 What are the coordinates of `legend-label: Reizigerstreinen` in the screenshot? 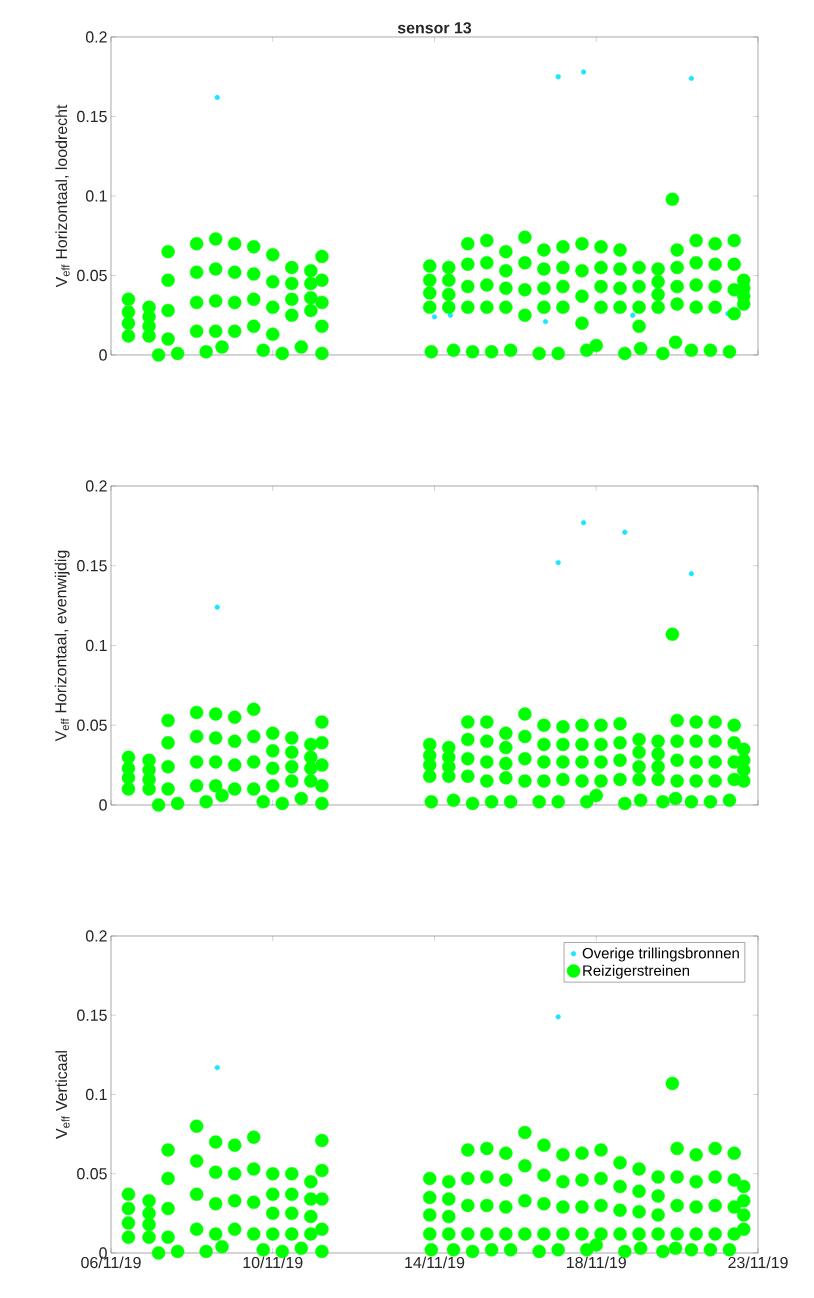 It's located at (636, 971).